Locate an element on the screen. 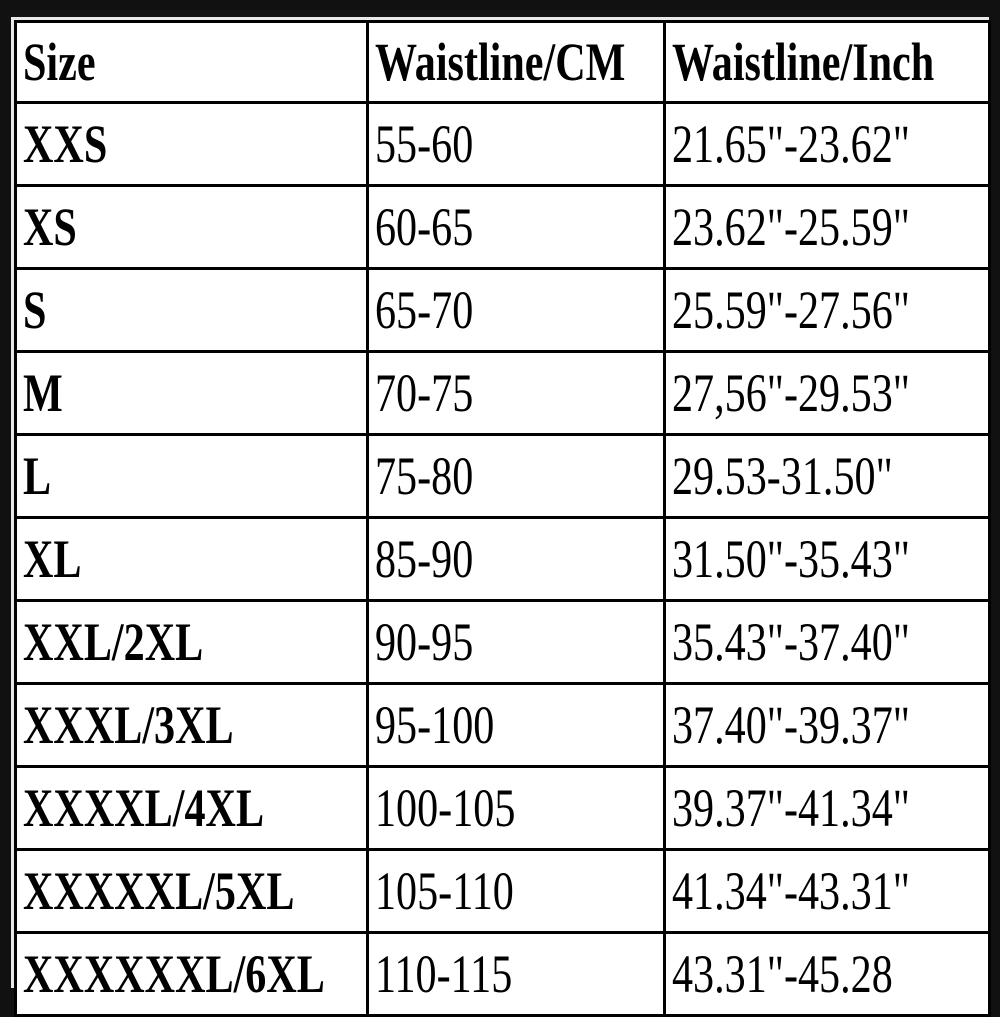 Image resolution: width=1000 pixels, height=1017 pixels. table-cell: 31.50"-35.43" is located at coordinates (827, 559).